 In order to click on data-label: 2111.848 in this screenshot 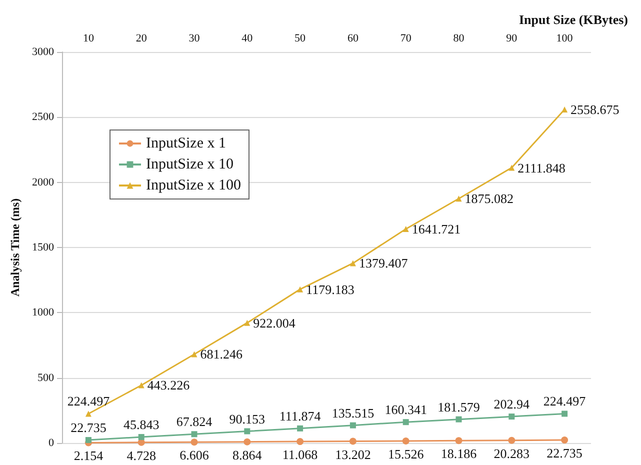, I will do `click(542, 168)`.